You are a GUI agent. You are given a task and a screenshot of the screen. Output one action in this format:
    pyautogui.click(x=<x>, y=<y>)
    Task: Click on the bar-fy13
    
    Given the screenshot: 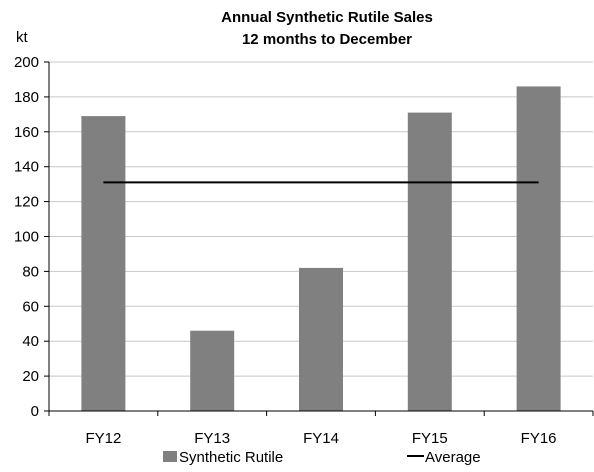 What is the action you would take?
    pyautogui.click(x=212, y=370)
    